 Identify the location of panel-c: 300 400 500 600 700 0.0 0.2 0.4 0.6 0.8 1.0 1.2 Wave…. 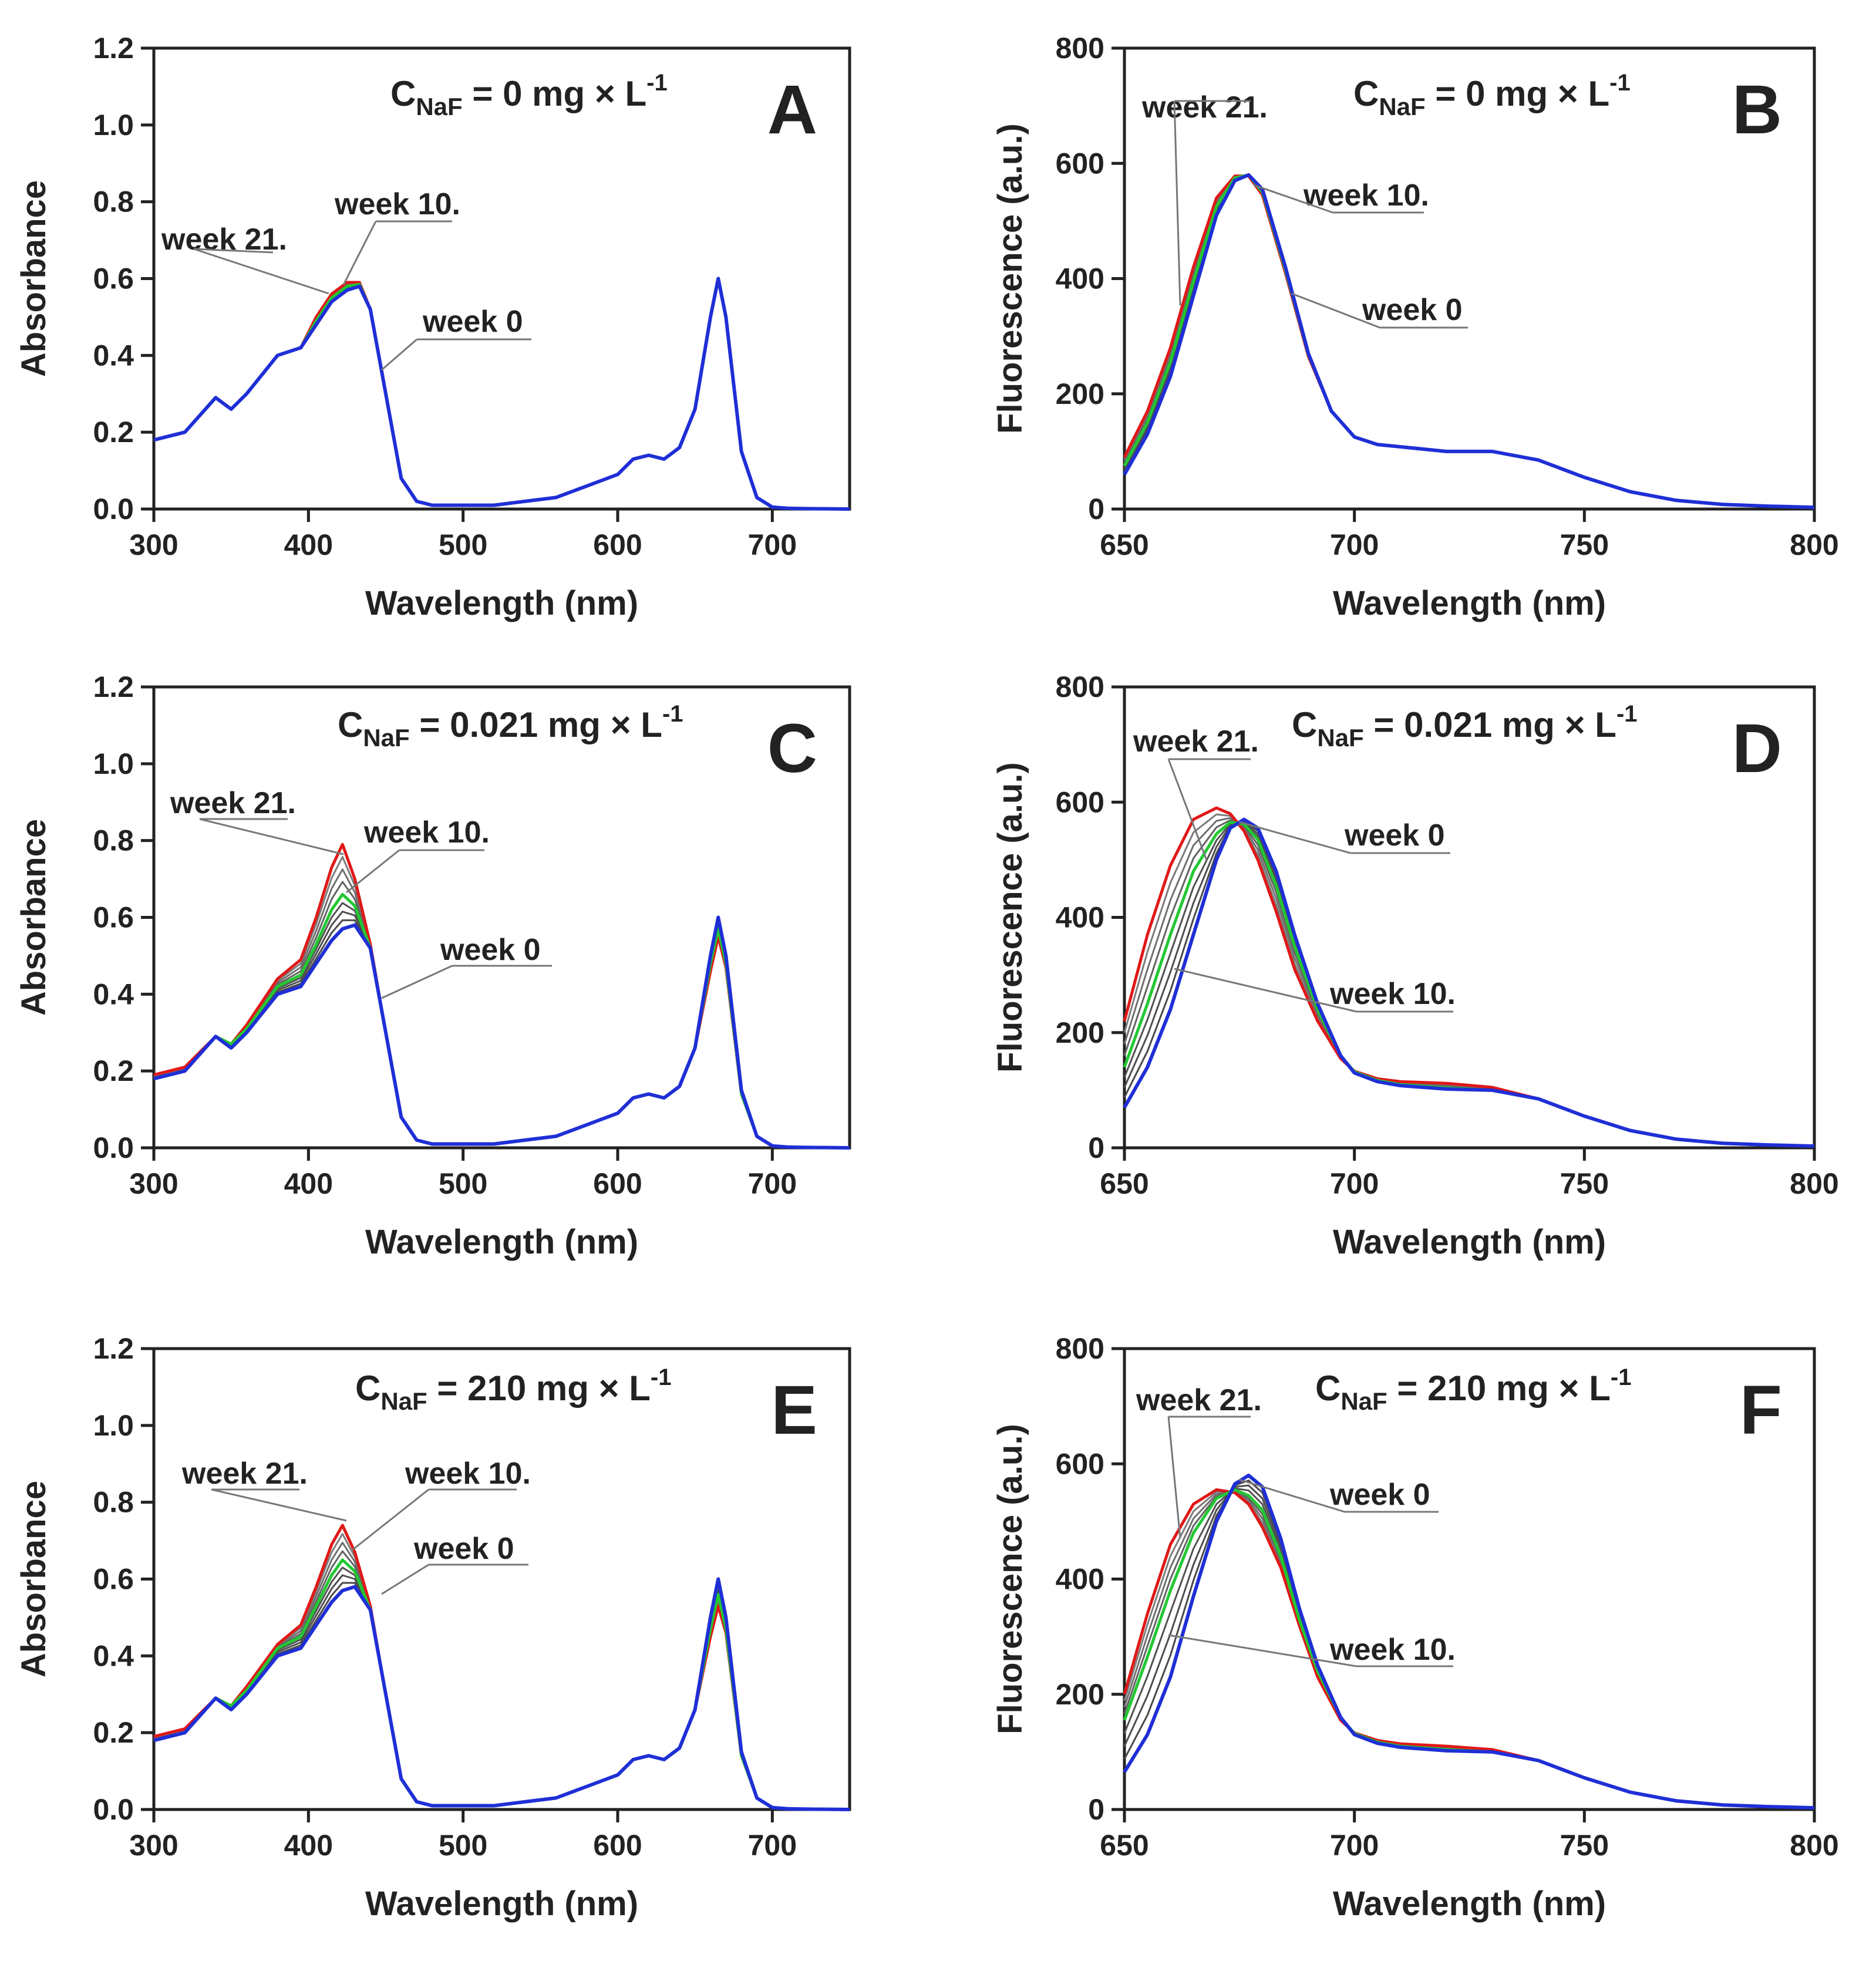
(433, 965).